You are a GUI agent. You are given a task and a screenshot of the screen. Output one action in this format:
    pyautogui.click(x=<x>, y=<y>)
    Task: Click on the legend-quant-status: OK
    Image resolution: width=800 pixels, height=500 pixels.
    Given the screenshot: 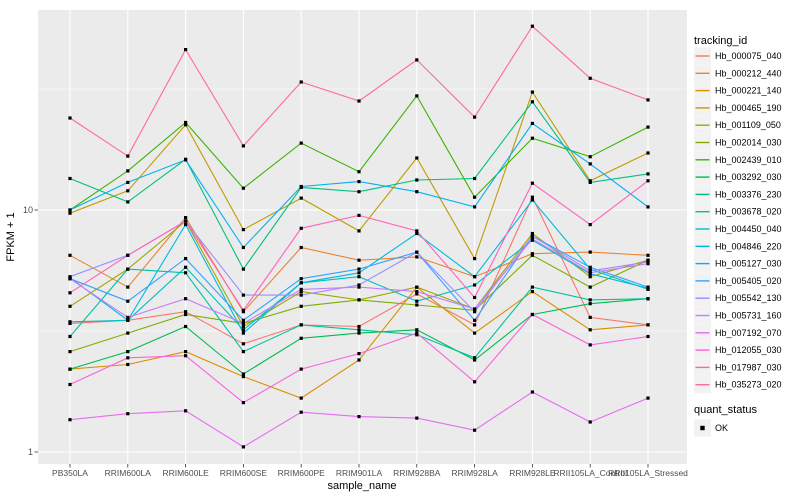 What is the action you would take?
    pyautogui.click(x=711, y=428)
    